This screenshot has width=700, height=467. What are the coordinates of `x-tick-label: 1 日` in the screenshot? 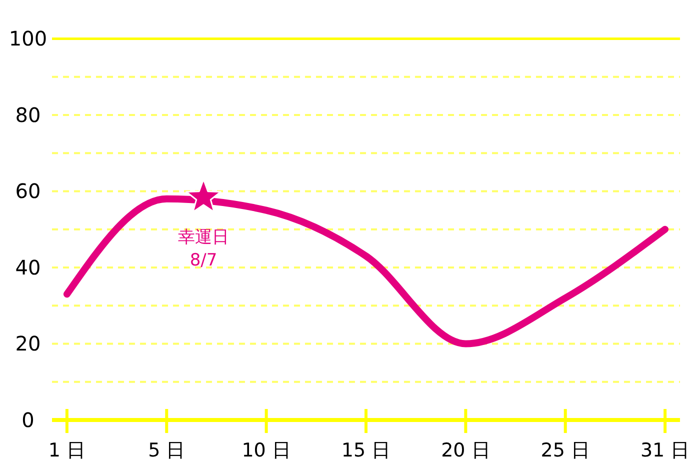 It's located at (67, 451).